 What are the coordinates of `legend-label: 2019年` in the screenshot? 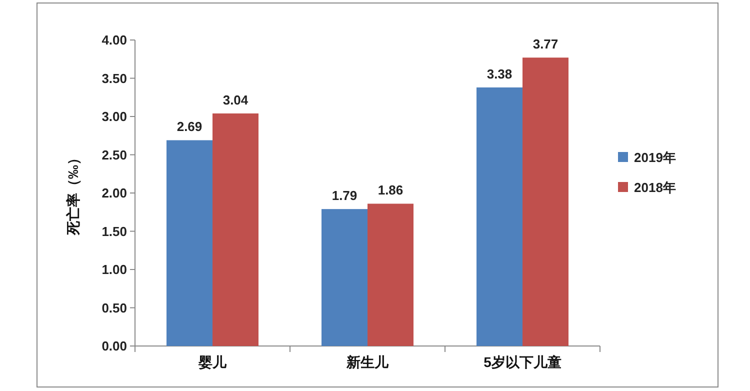 It's located at (655, 157).